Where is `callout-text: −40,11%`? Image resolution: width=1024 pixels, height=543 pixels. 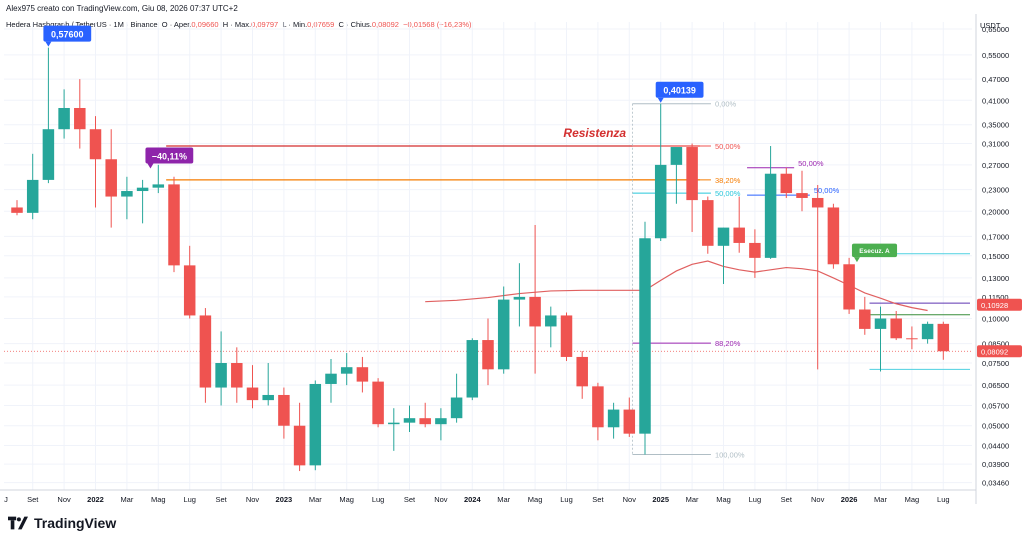 callout-text: −40,11% is located at coordinates (169, 157).